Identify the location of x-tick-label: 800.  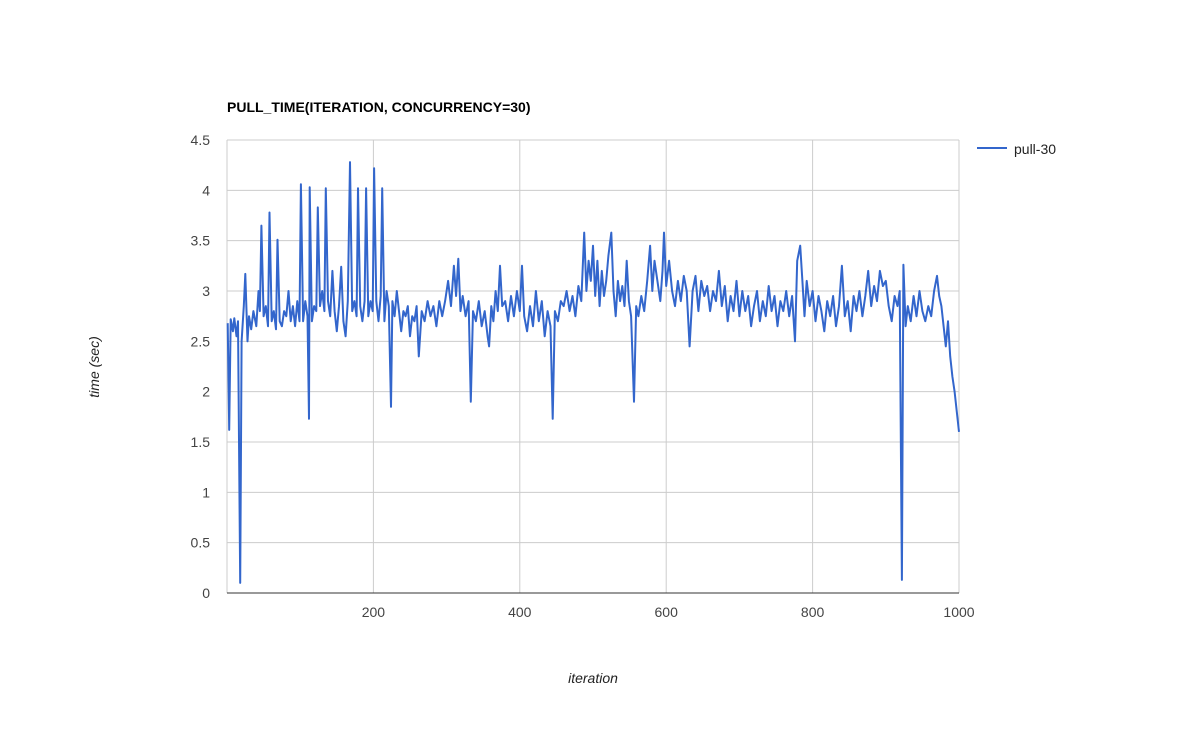
(813, 612).